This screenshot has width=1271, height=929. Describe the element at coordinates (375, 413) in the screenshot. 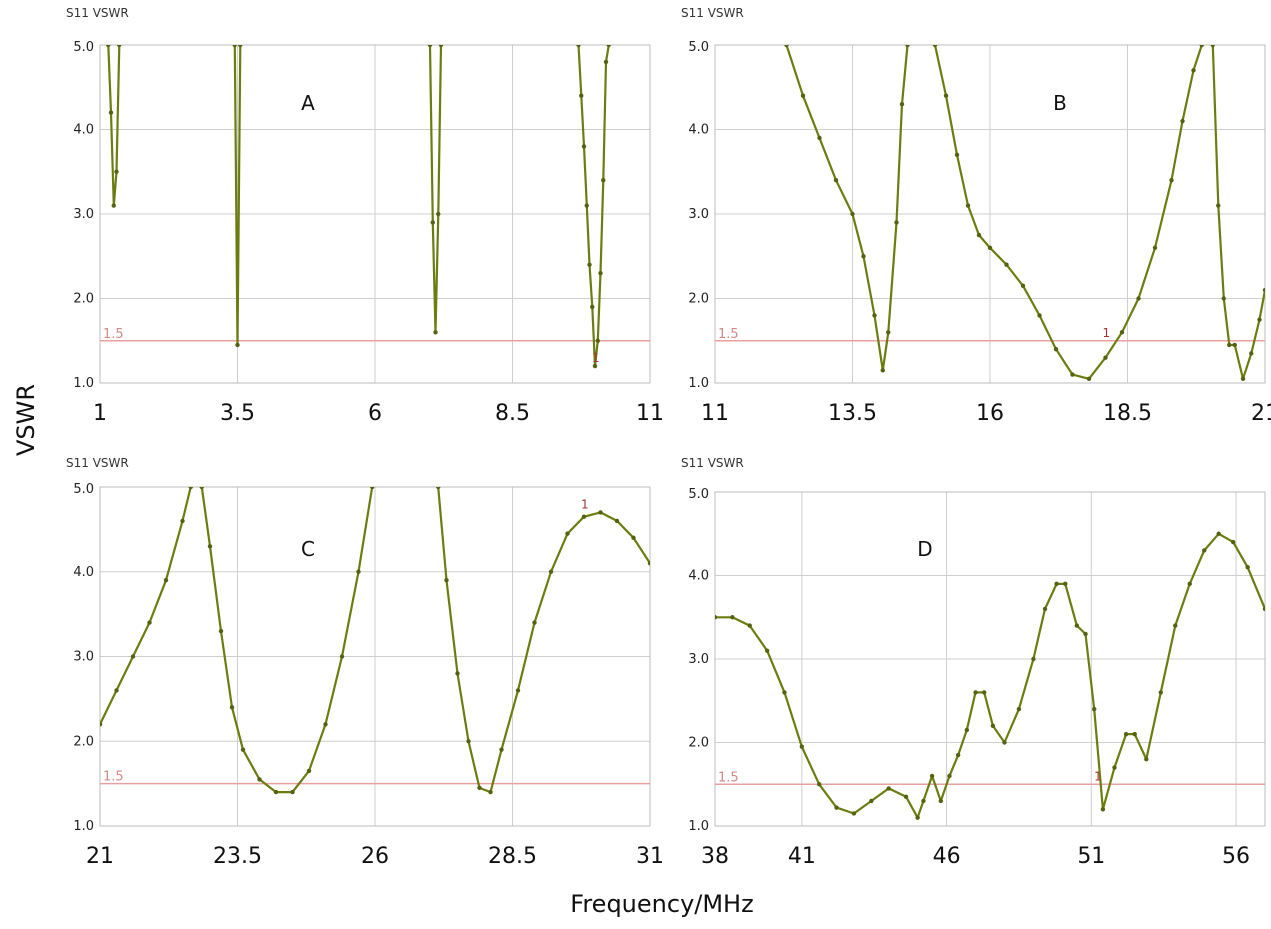

I see `x-tick-label: 6` at that location.